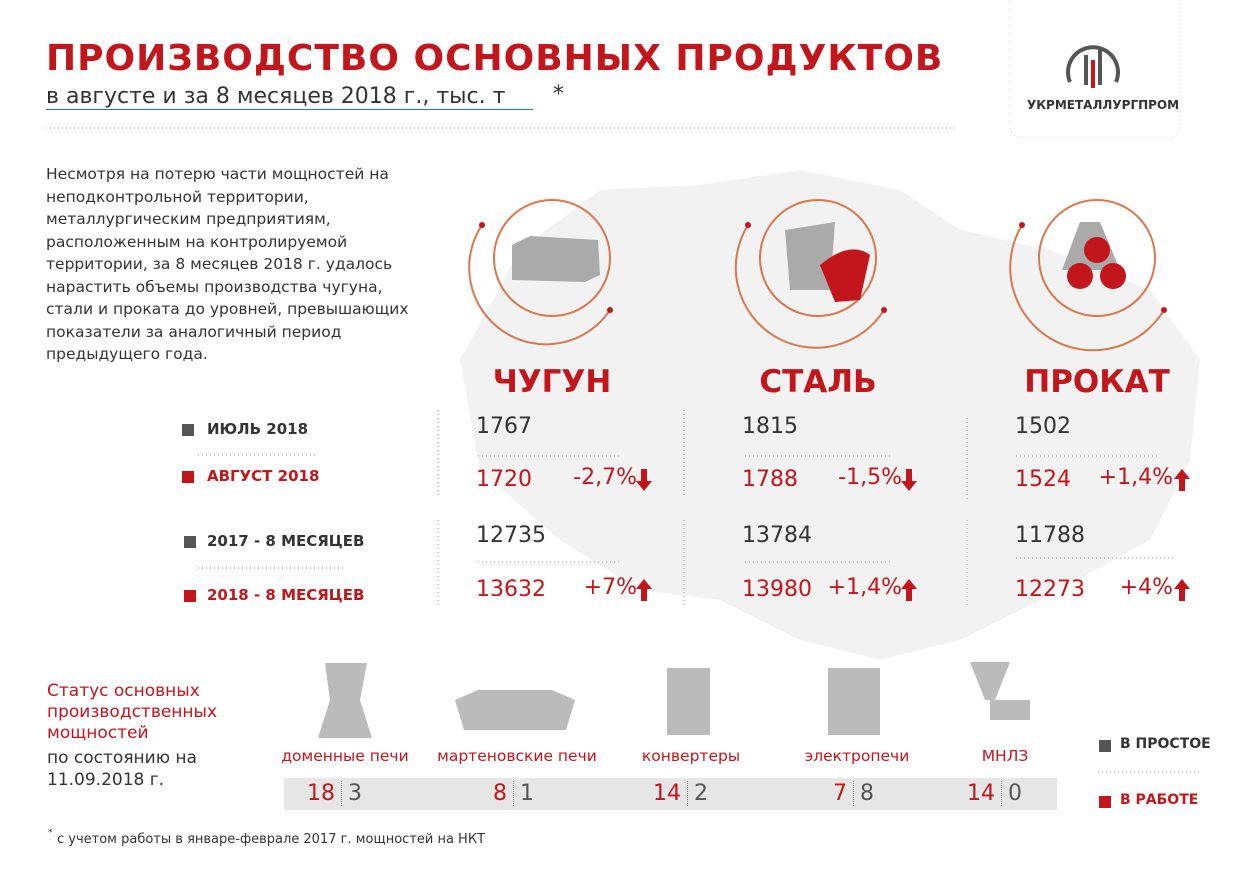 The height and width of the screenshot is (887, 1257). Describe the element at coordinates (122, 769) in the screenshot. I see `status-subtitle: по состоянию на 11.09.2018 г.` at that location.